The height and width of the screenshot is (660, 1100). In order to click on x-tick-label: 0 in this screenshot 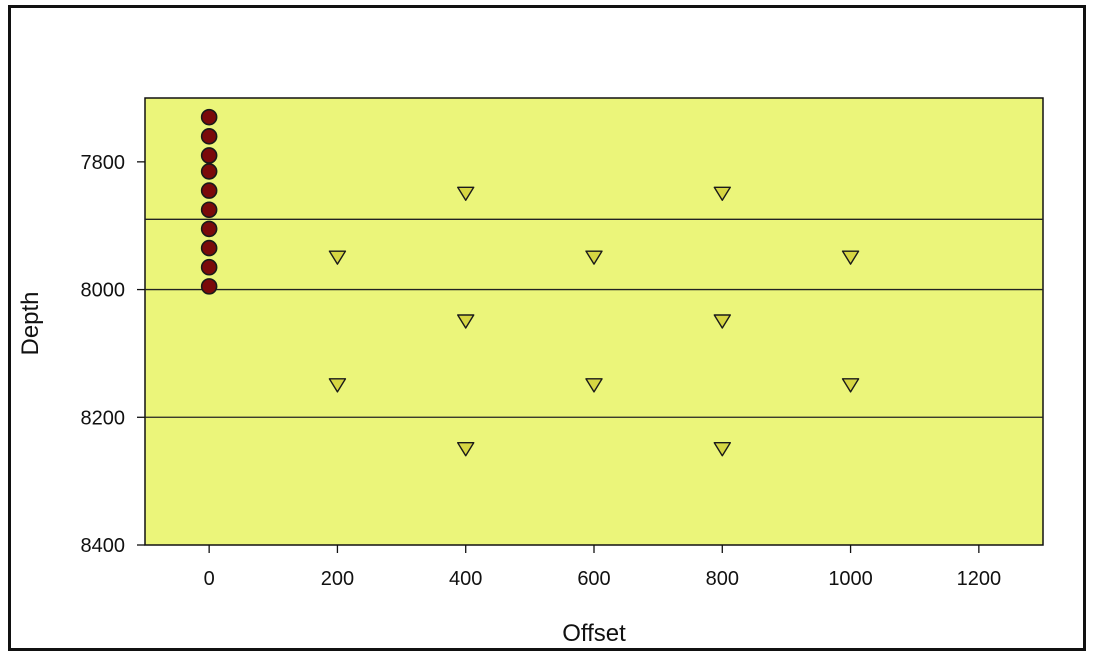, I will do `click(209, 579)`.